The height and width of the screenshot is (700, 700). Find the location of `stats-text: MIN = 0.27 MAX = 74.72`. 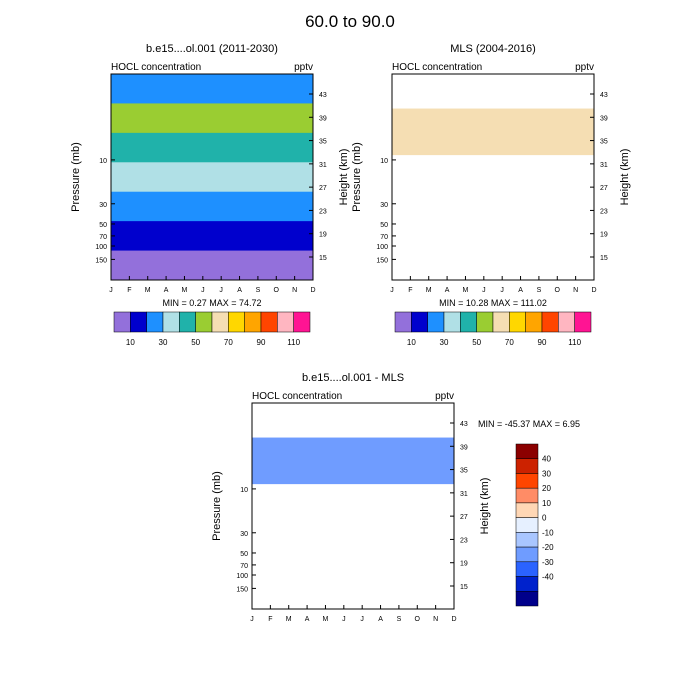

stats-text: MIN = 0.27 MAX = 74.72 is located at coordinates (211, 303).